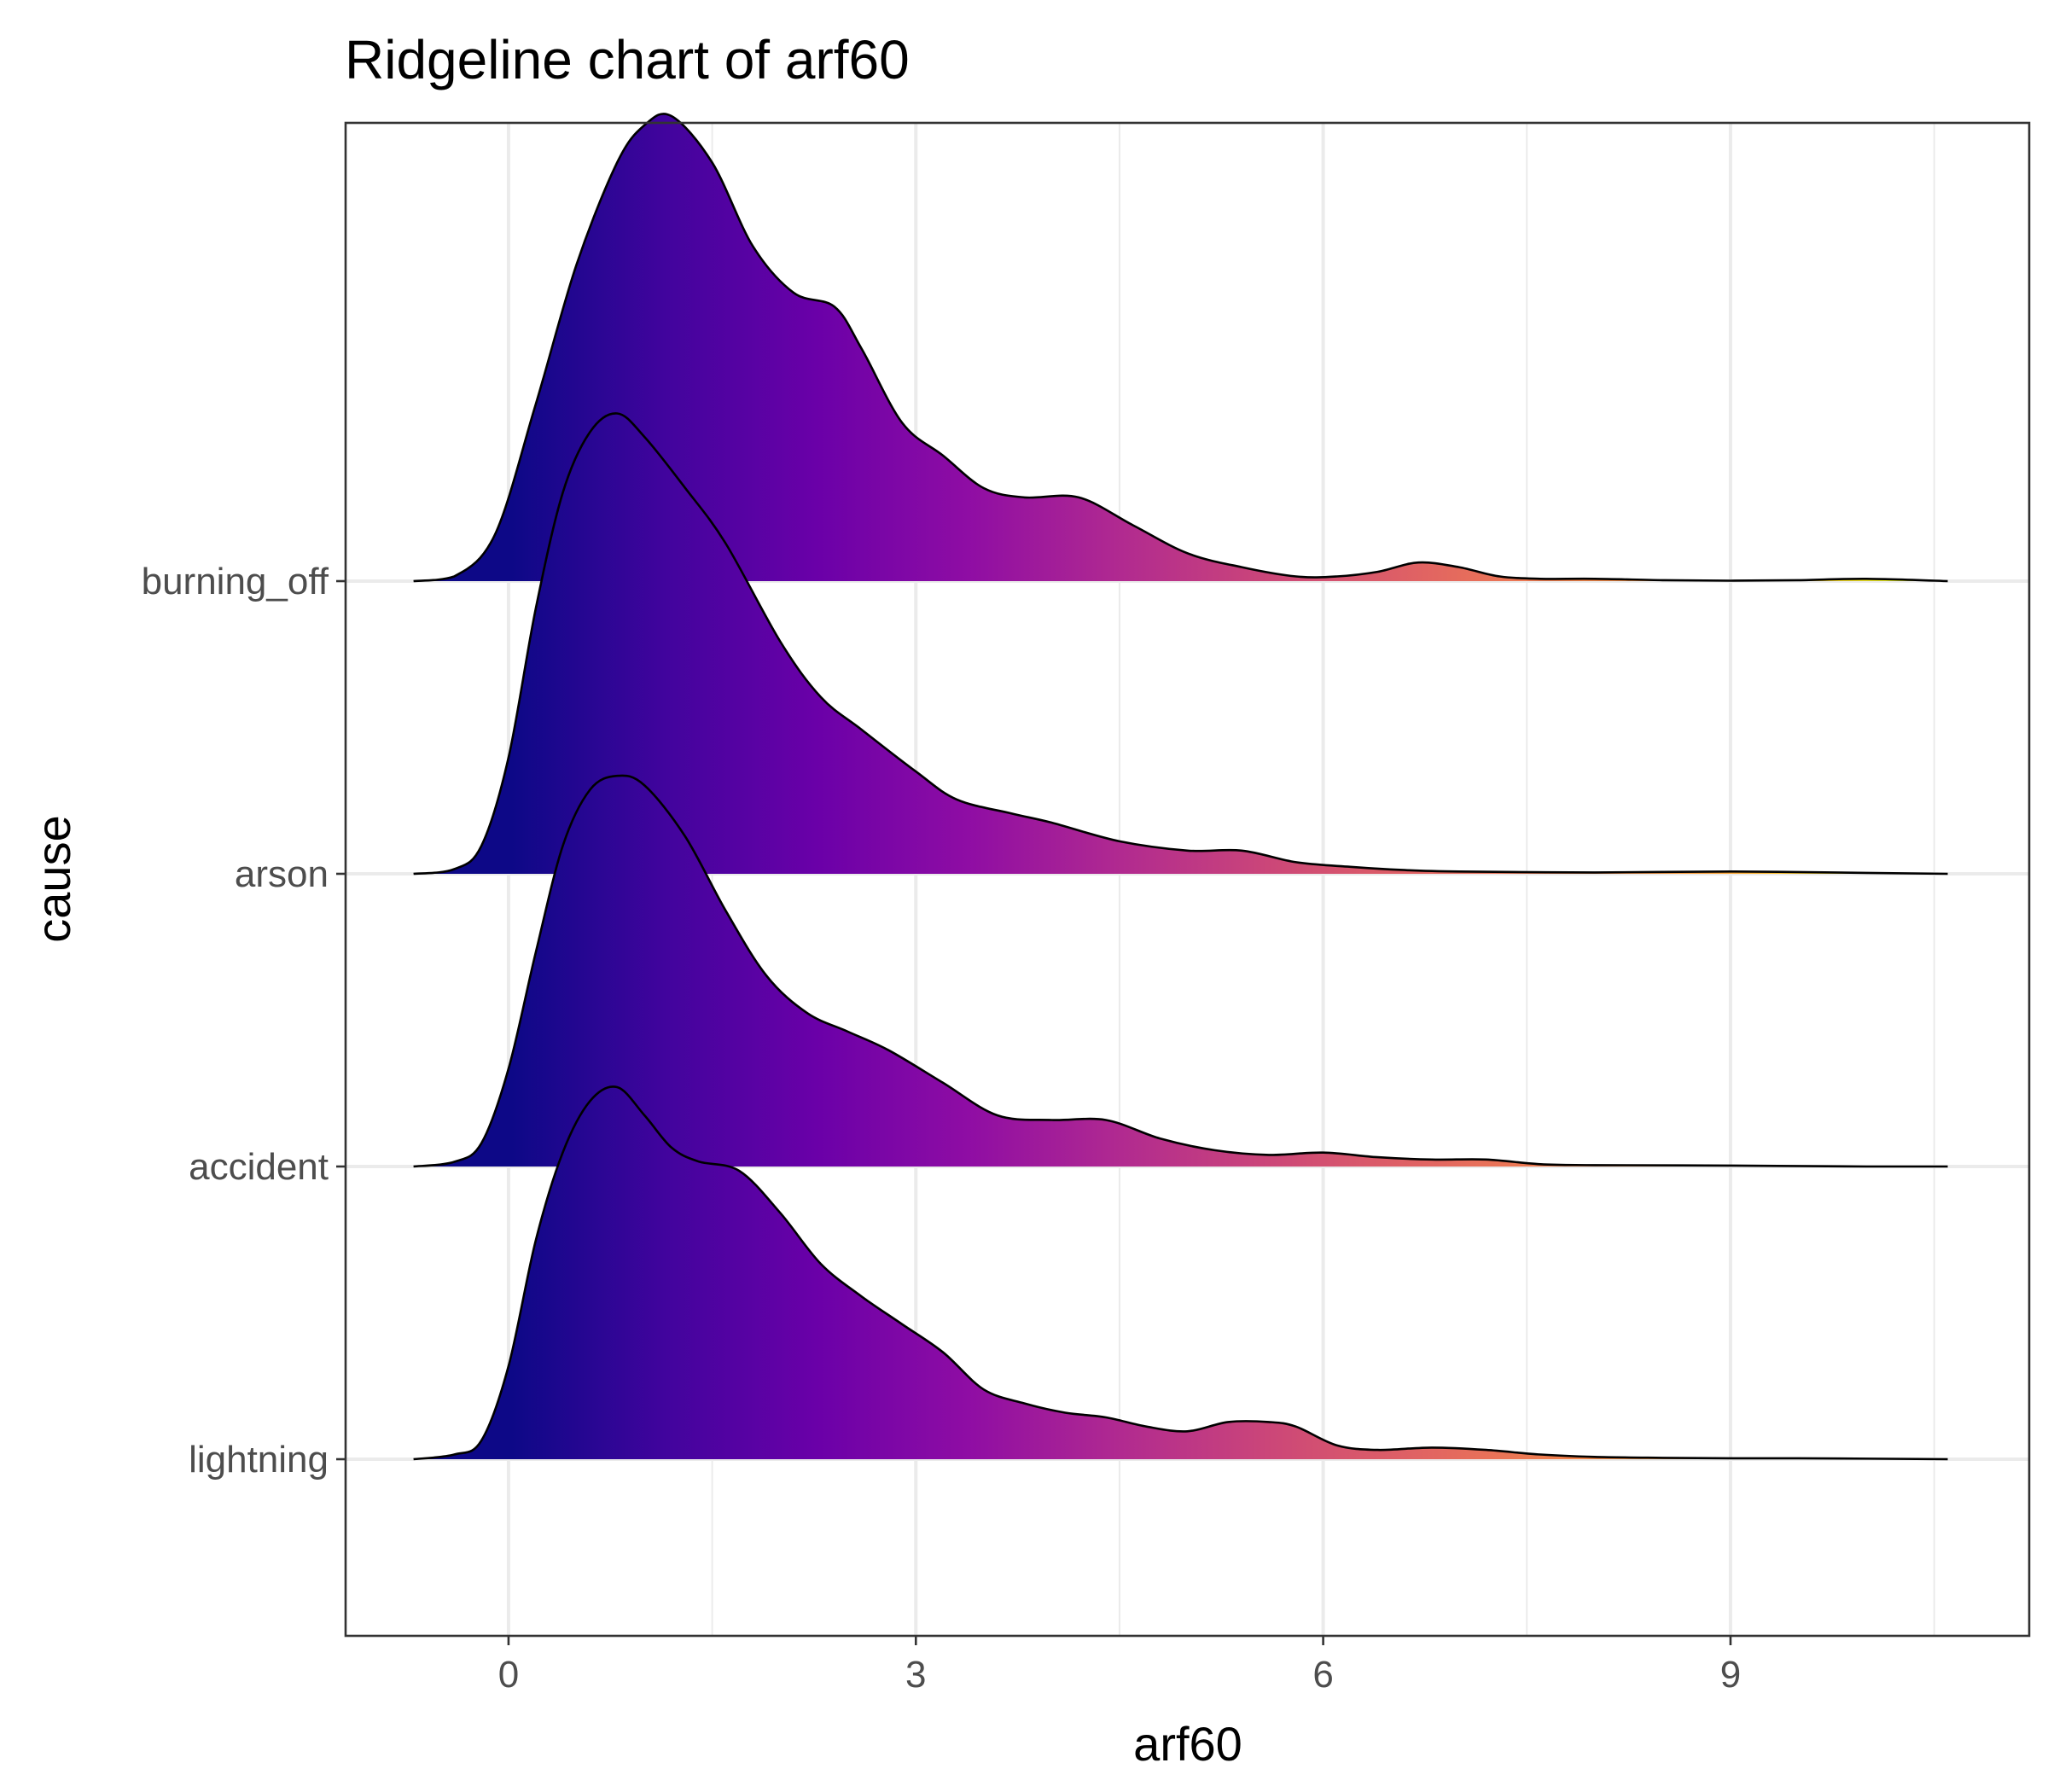  I want to click on x-tick-label: 9, so click(1730, 1675).